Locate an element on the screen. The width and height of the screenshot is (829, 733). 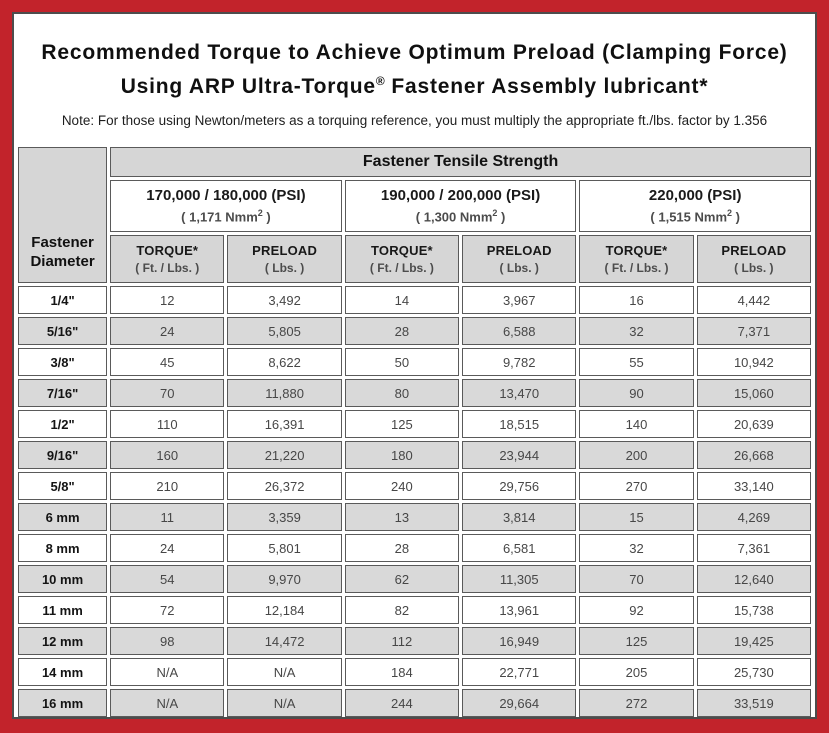
table-row: 1/2" 110 16,391 125 18,515 140 20,639 is located at coordinates (414, 424).